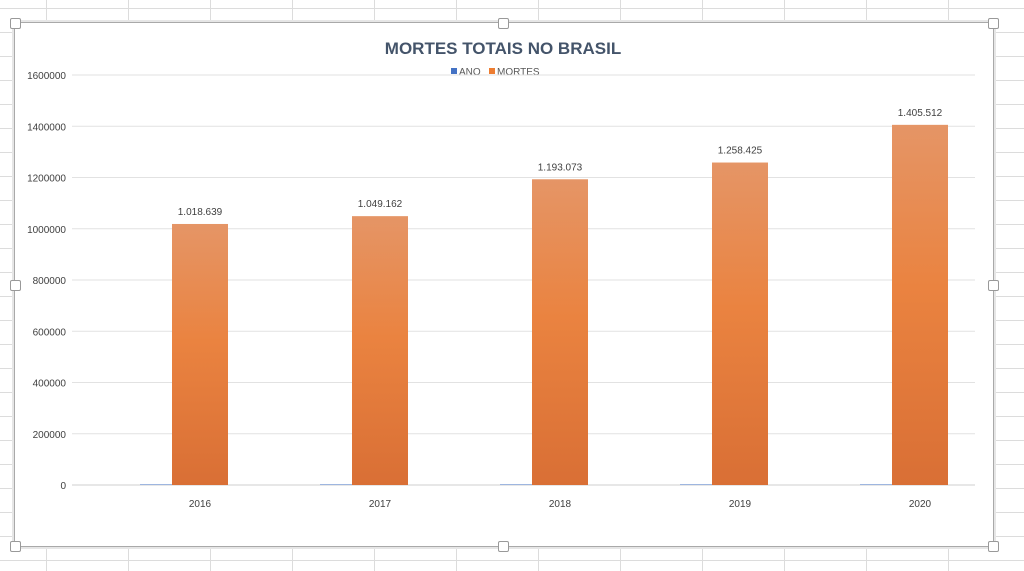 This screenshot has height=571, width=1024. I want to click on data-label: 1.405.512, so click(920, 113).